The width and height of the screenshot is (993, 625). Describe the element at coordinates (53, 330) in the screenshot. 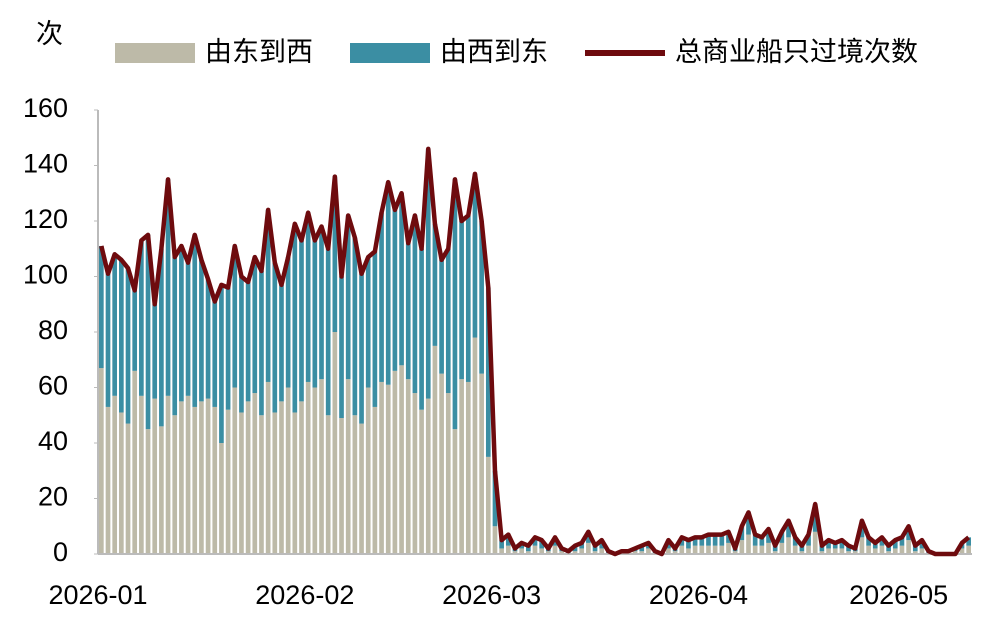

I see `y-tick-label: 80` at that location.